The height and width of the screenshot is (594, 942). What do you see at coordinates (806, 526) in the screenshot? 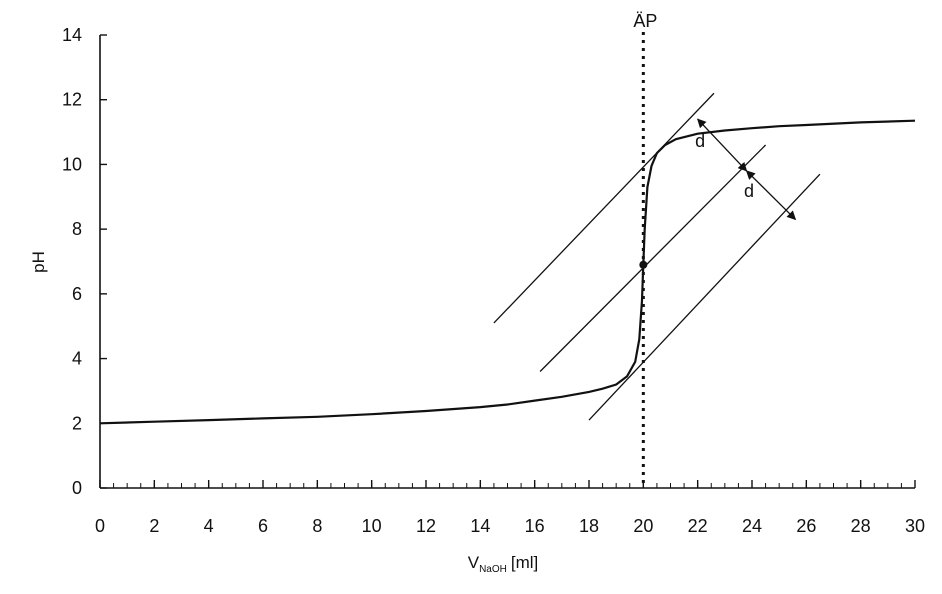
I see `x-tick-label: 26` at bounding box center [806, 526].